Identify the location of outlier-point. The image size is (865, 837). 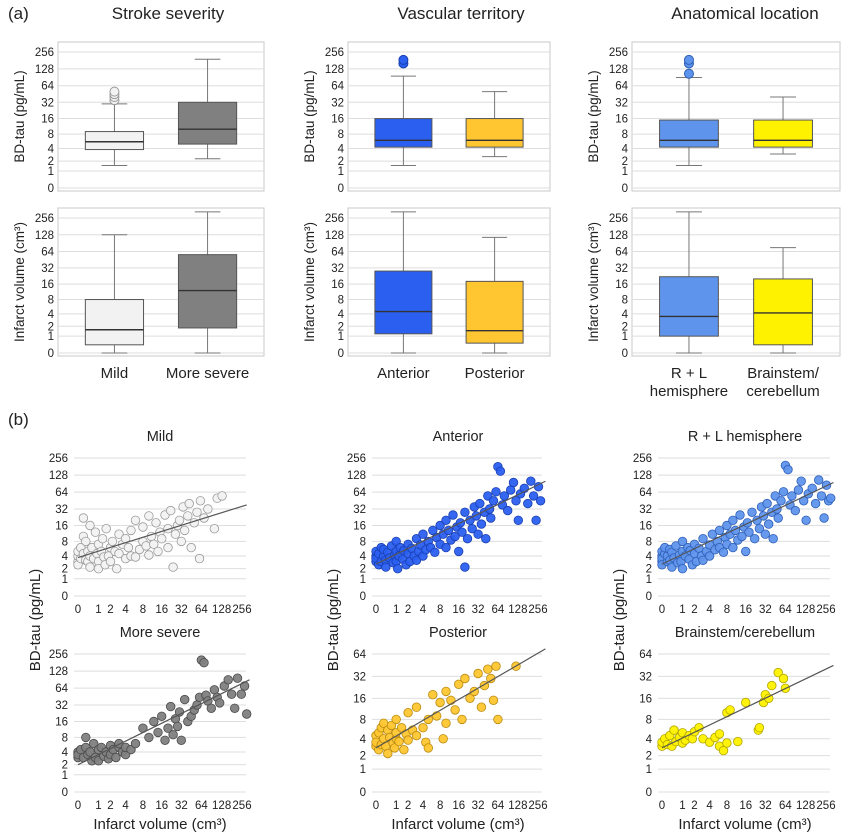
(114, 91).